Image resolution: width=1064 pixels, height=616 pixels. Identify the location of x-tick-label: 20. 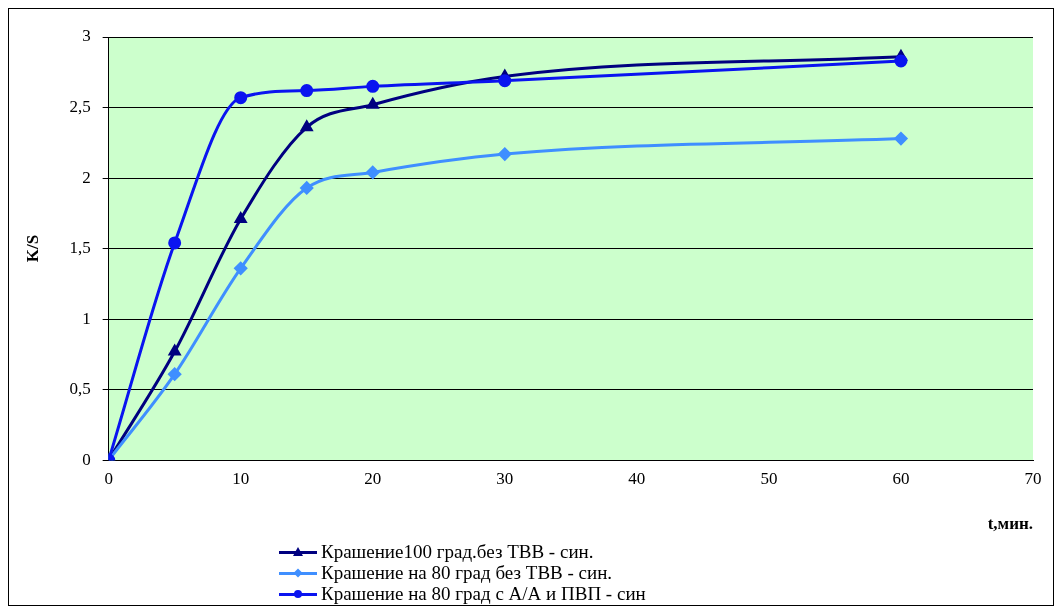
(373, 478).